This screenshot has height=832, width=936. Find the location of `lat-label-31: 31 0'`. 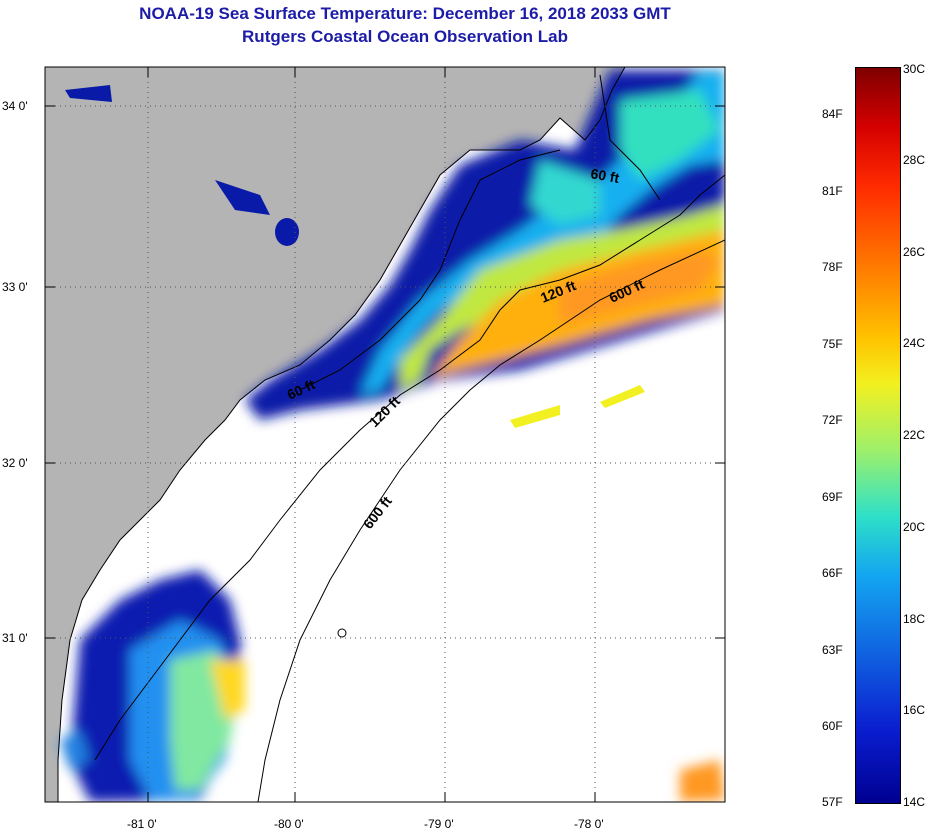

lat-label-31: 31 0' is located at coordinates (15, 638).